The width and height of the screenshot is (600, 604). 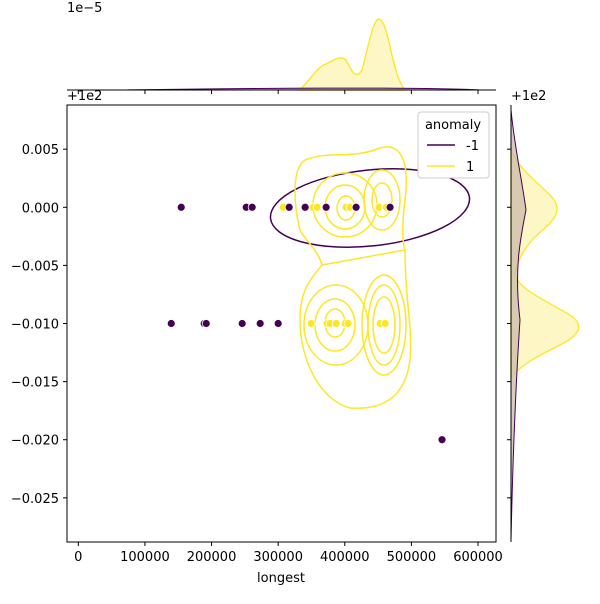 I want to click on x-tick-label: 0, so click(x=78, y=557).